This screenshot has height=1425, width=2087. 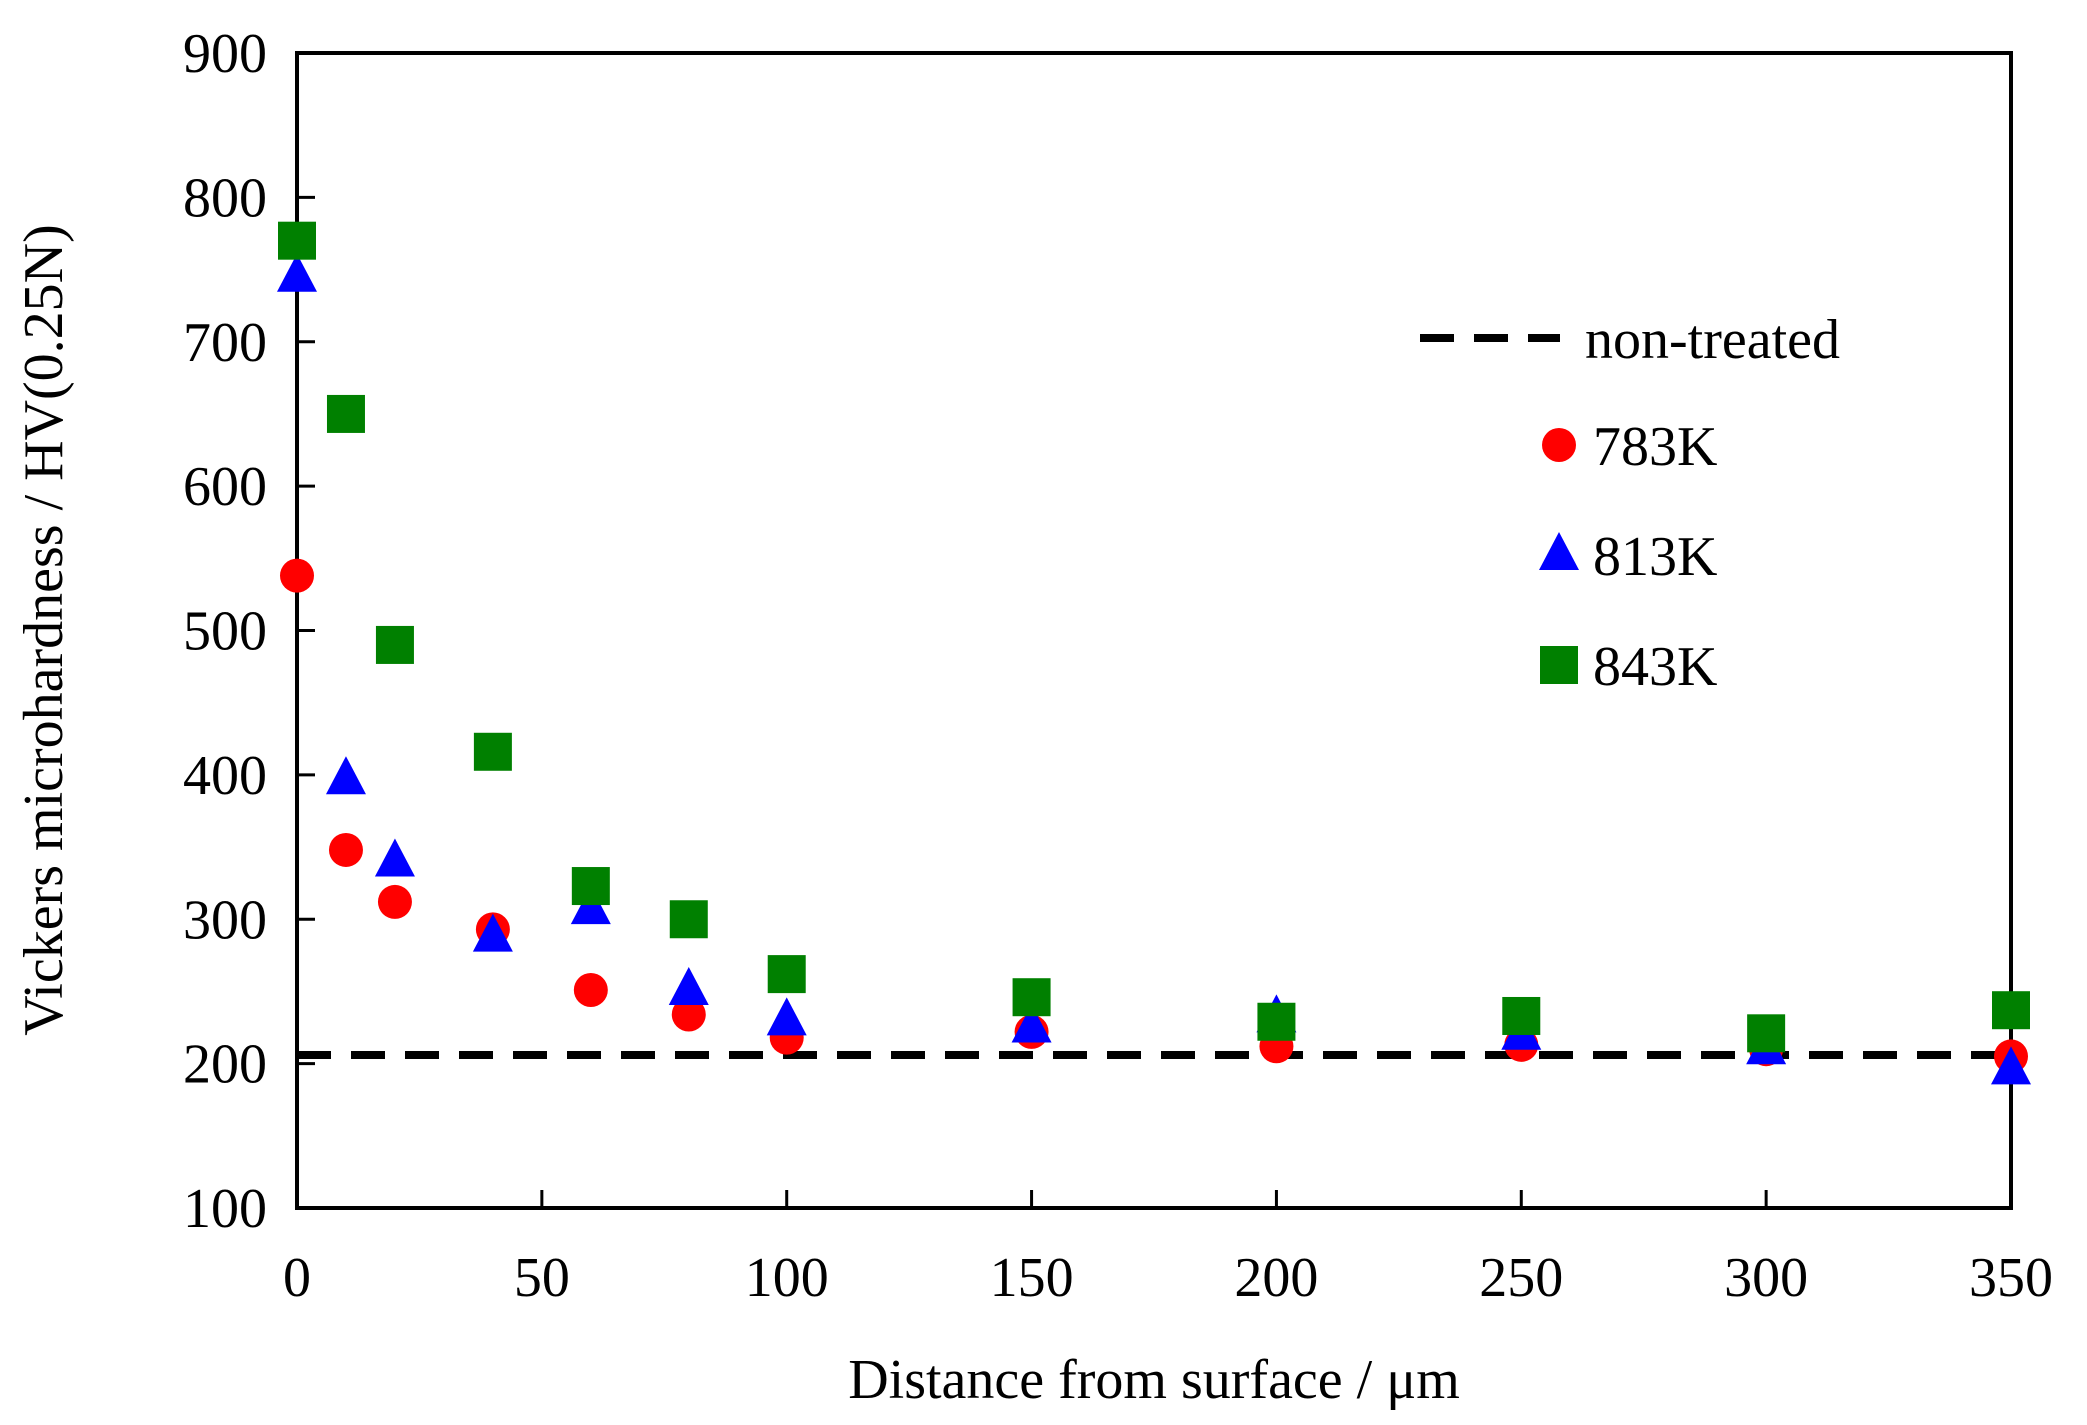 What do you see at coordinates (297, 1278) in the screenshot?
I see `x-tick-label: 0` at bounding box center [297, 1278].